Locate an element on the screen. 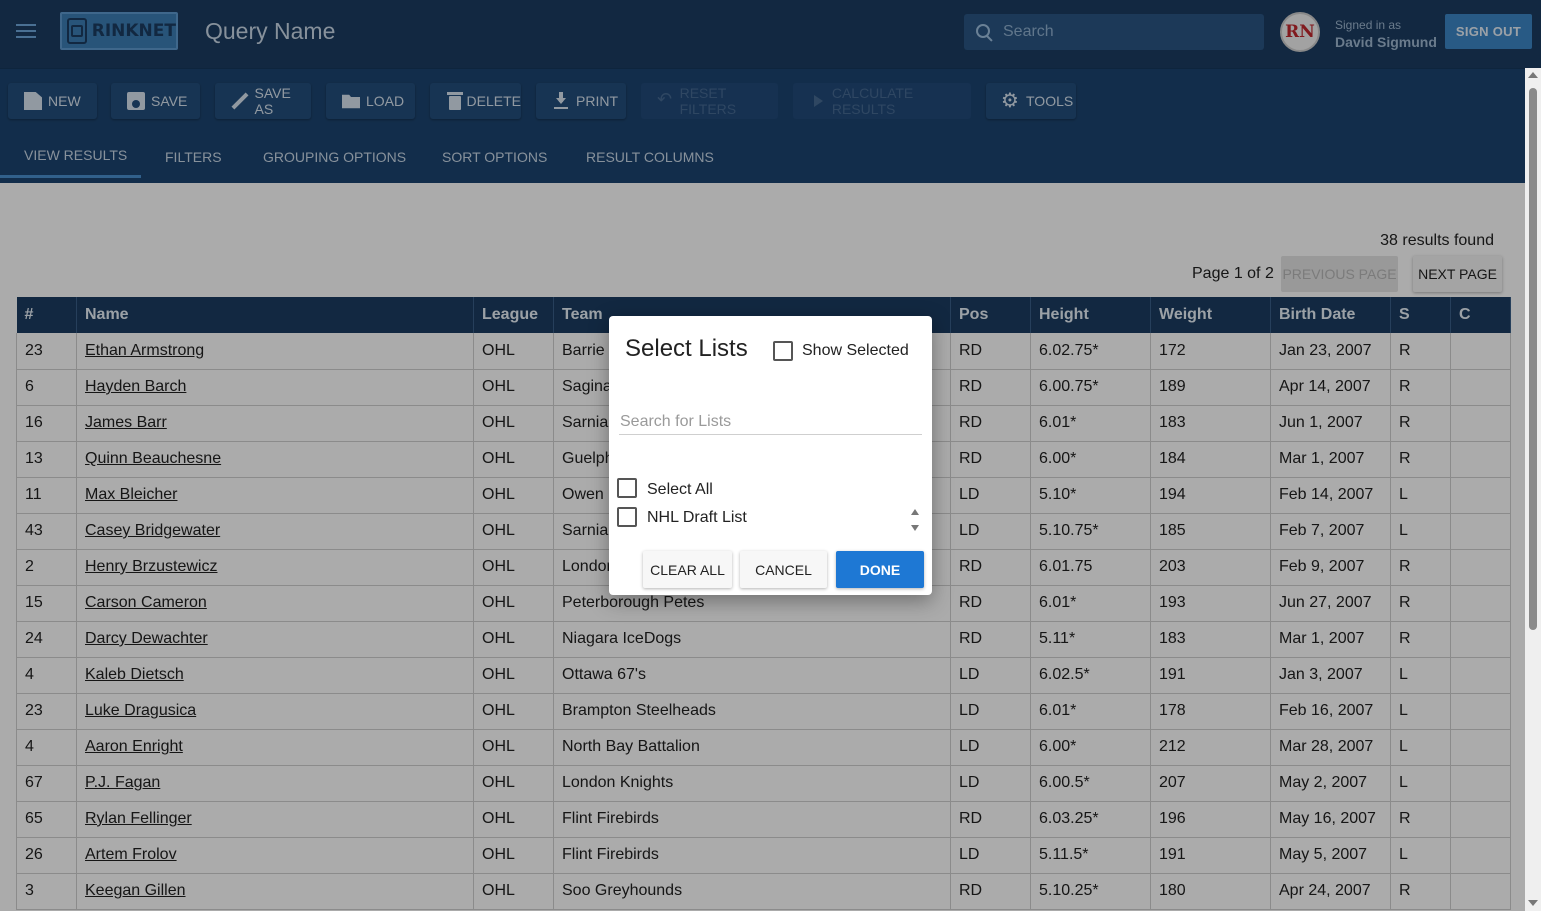  cell-weight: 207 is located at coordinates (1210, 783).